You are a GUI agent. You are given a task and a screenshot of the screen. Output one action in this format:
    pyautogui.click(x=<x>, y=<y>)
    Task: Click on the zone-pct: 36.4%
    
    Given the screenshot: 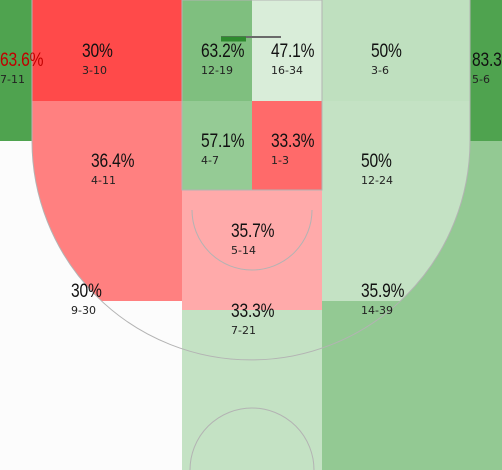 What is the action you would take?
    pyautogui.click(x=113, y=161)
    